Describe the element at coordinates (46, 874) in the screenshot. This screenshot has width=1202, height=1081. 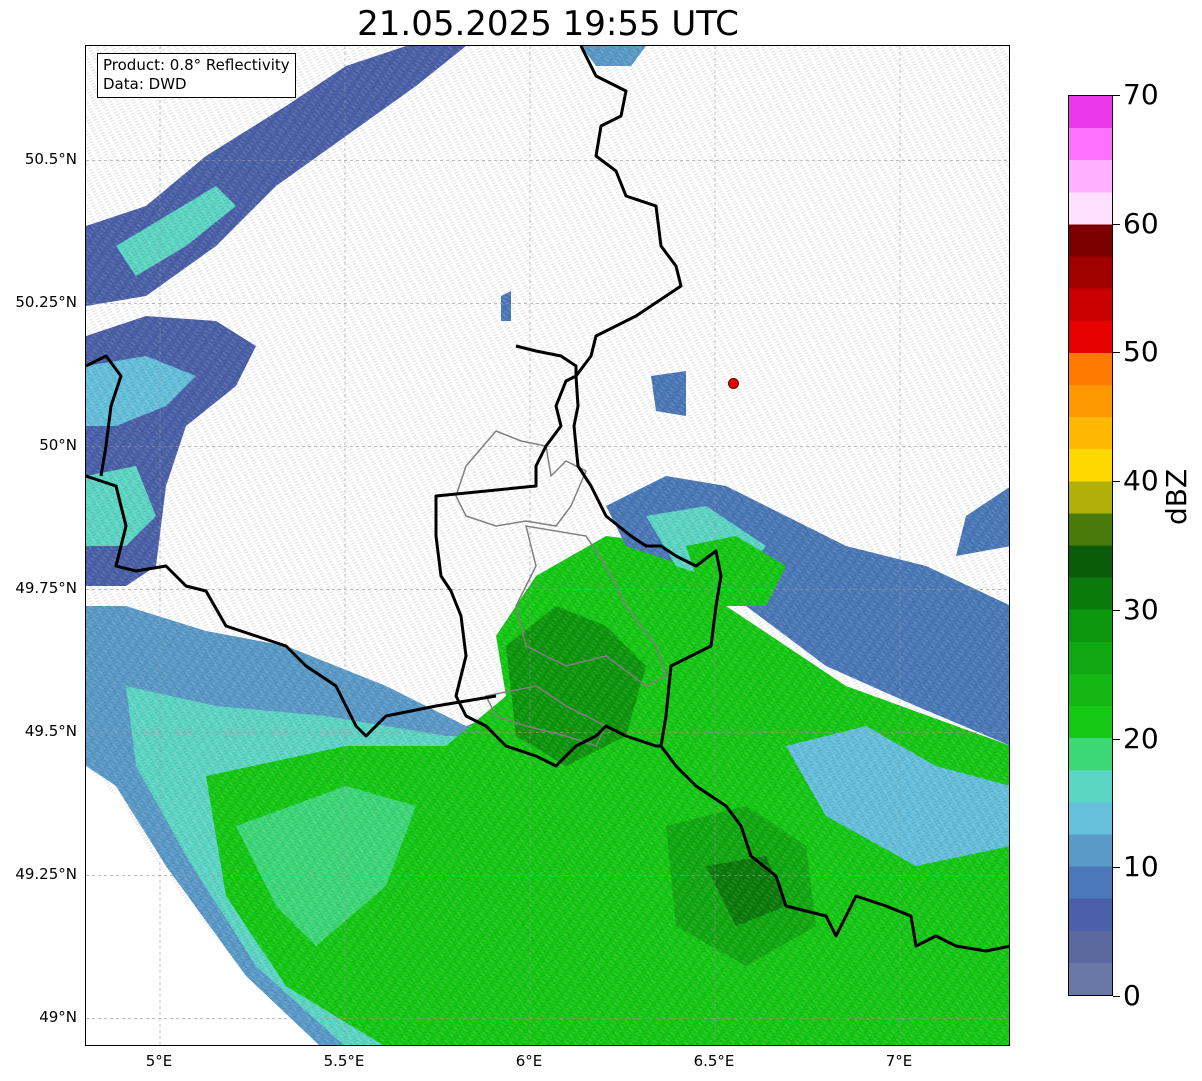
I see `lat-tick-label-5: 49.25°N` at that location.